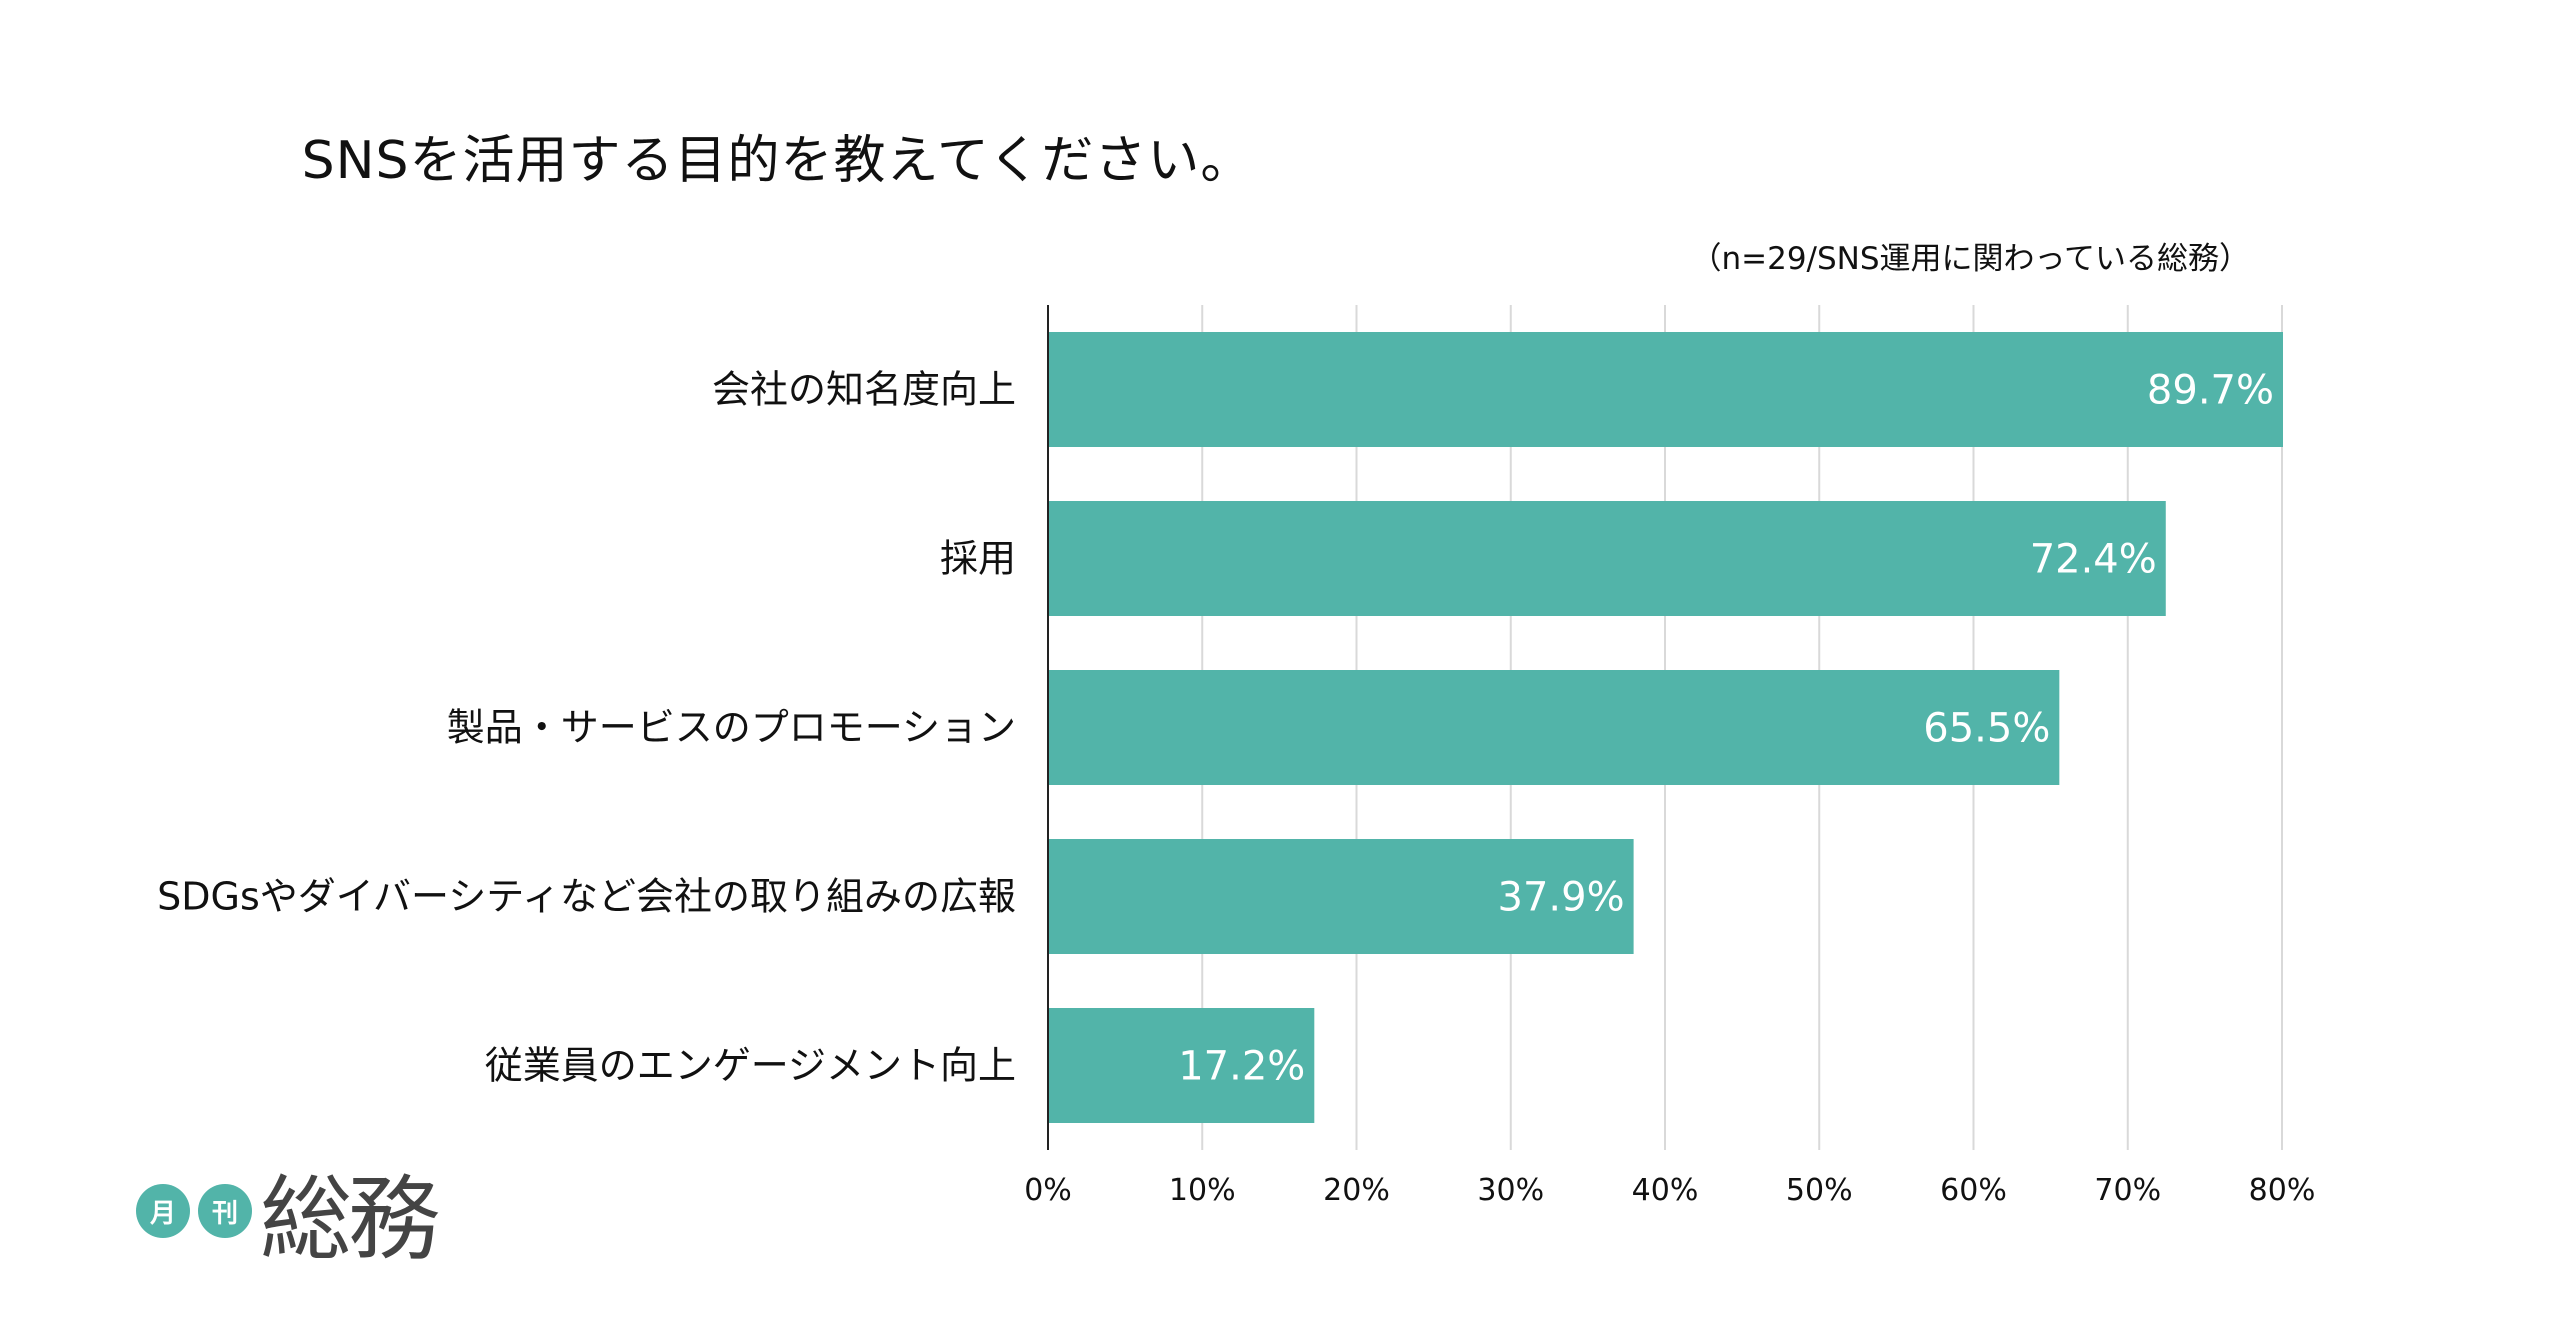 The width and height of the screenshot is (2564, 1344). I want to click on x-tick-label: 40%, so click(1665, 1190).